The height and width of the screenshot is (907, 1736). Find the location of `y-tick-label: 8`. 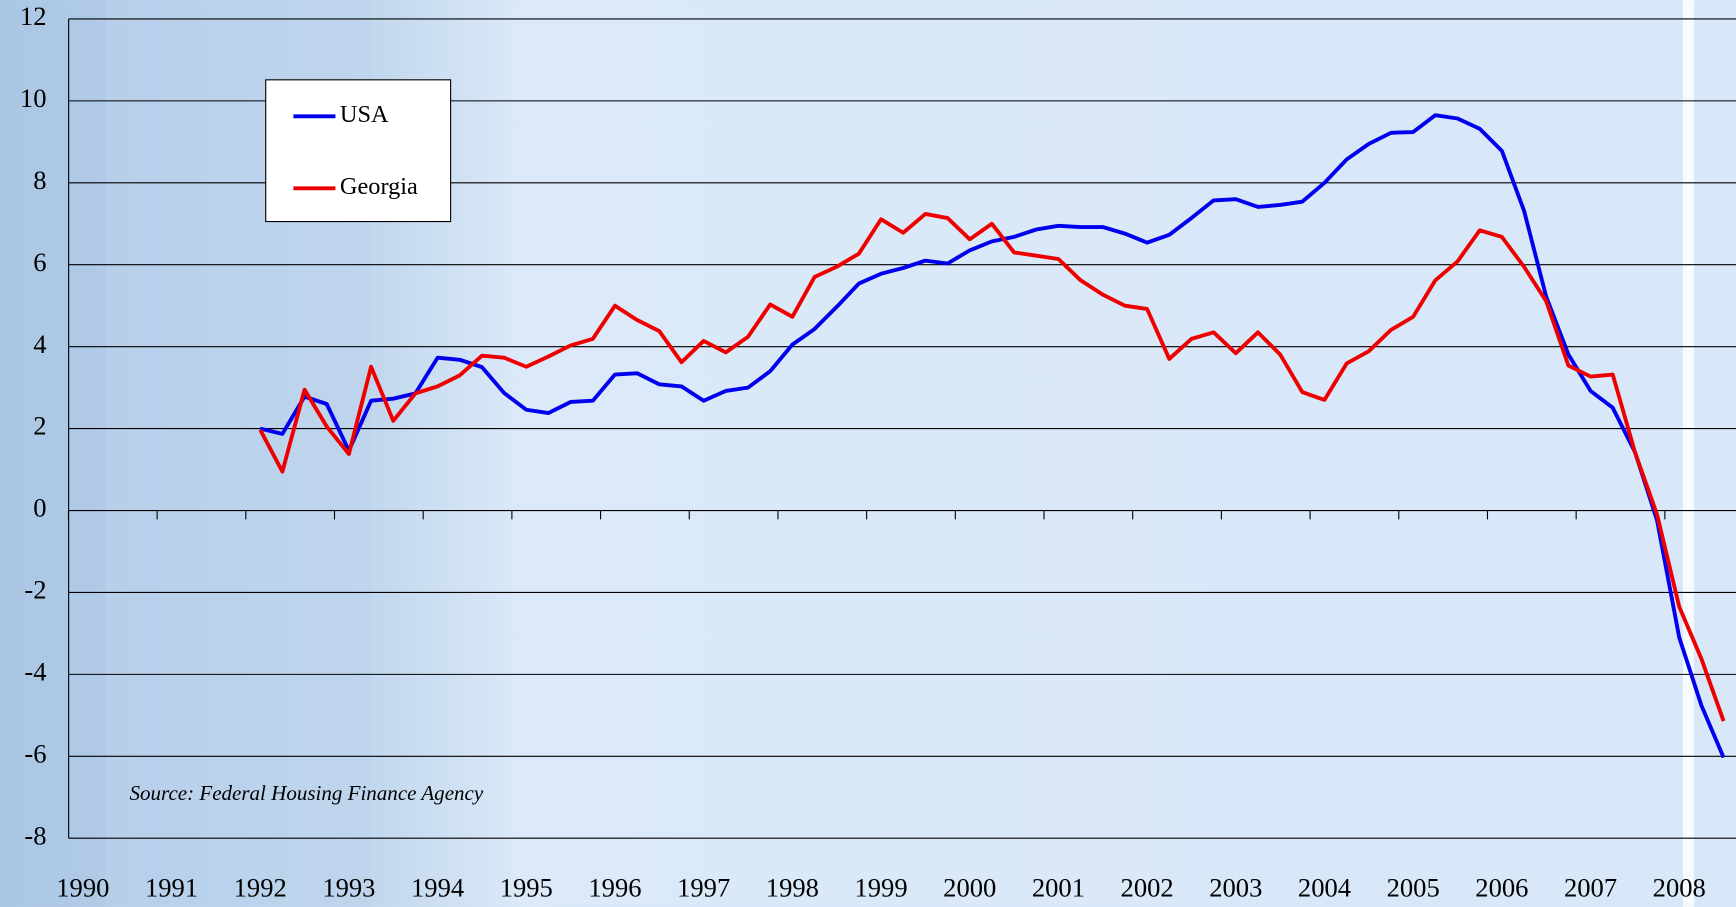

y-tick-label: 8 is located at coordinates (39, 180).